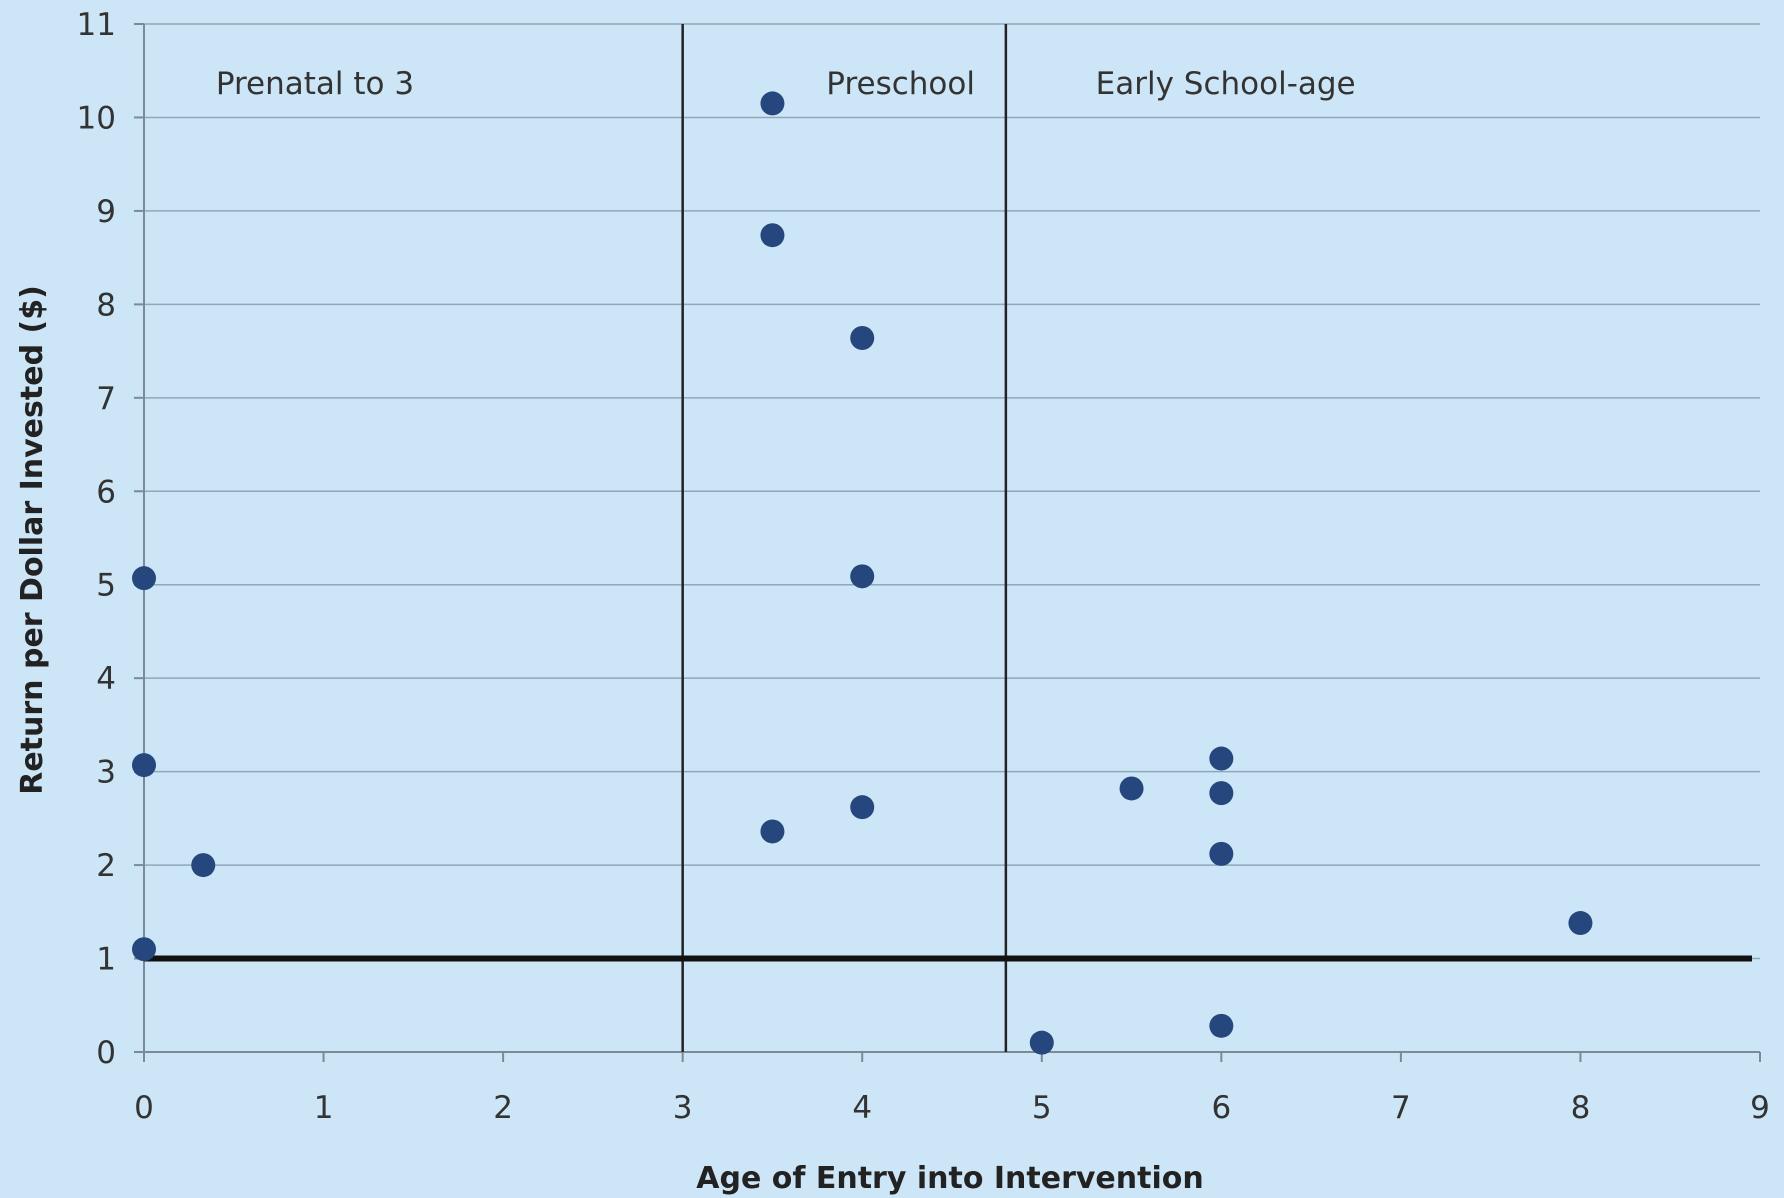 Image resolution: width=1784 pixels, height=1198 pixels. I want to click on x-tick-label: 2, so click(503, 1108).